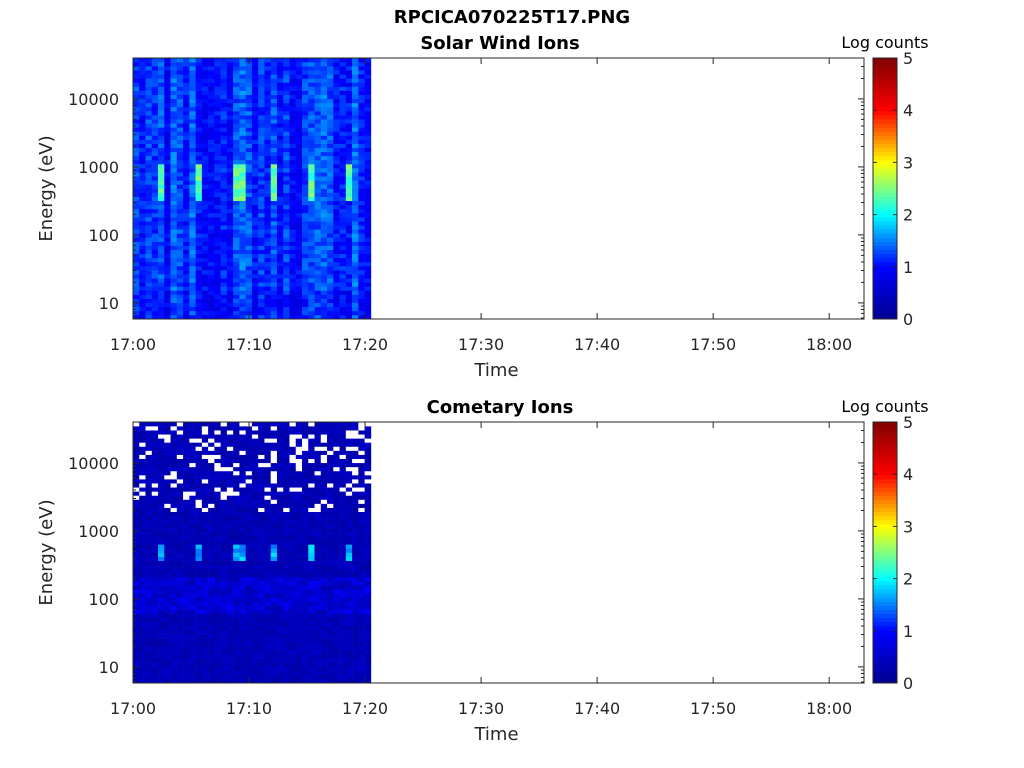 This screenshot has width=1024, height=768. What do you see at coordinates (133, 344) in the screenshot?
I see `x-tick-label: 17:00` at bounding box center [133, 344].